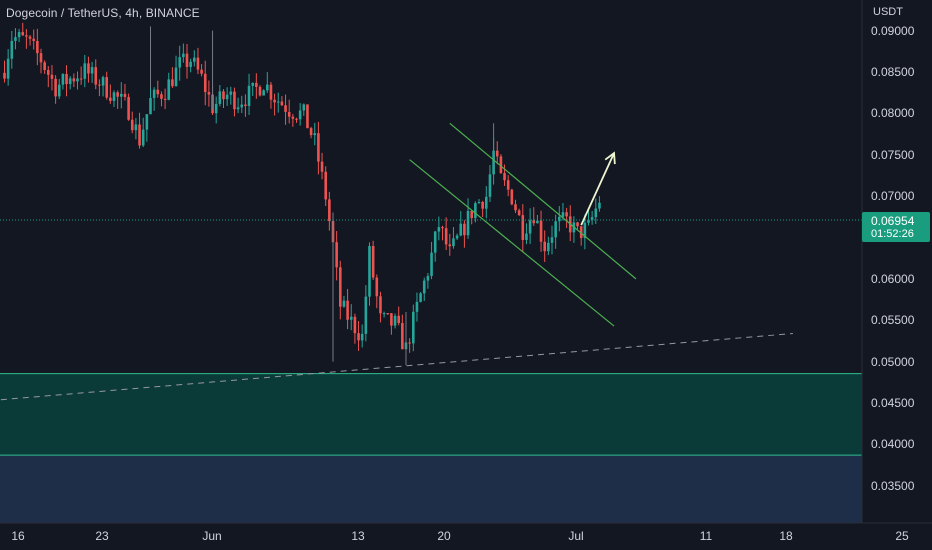 This screenshot has height=550, width=932. What do you see at coordinates (902, 536) in the screenshot?
I see `time-tick-label: 25` at bounding box center [902, 536].